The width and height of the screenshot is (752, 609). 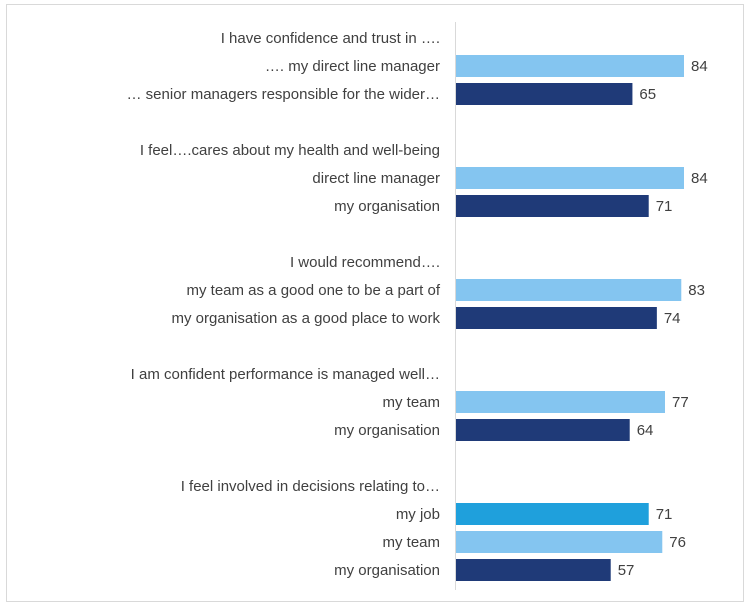 I want to click on group-header-label: I would recommend…., so click(x=365, y=262).